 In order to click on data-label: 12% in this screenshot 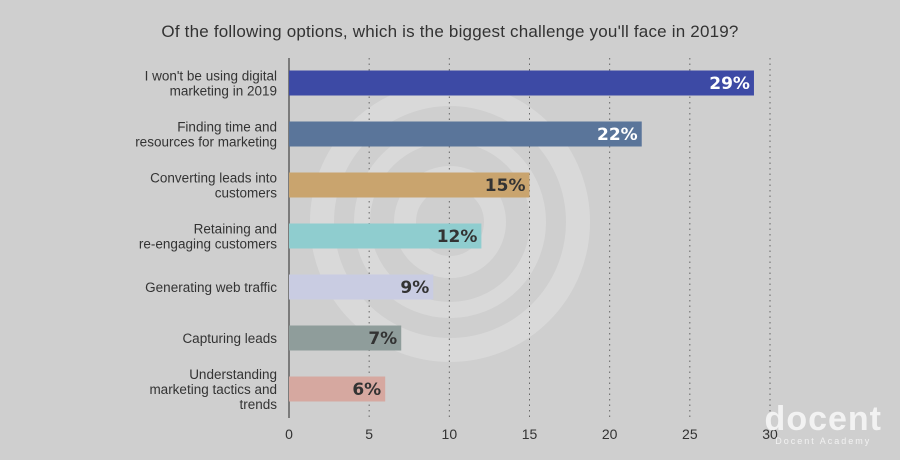, I will do `click(457, 237)`.